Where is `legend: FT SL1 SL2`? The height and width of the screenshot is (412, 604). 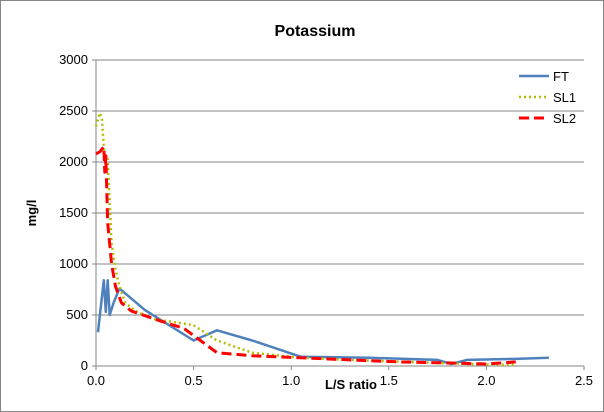
legend: FT SL1 SL2 is located at coordinates (547, 97).